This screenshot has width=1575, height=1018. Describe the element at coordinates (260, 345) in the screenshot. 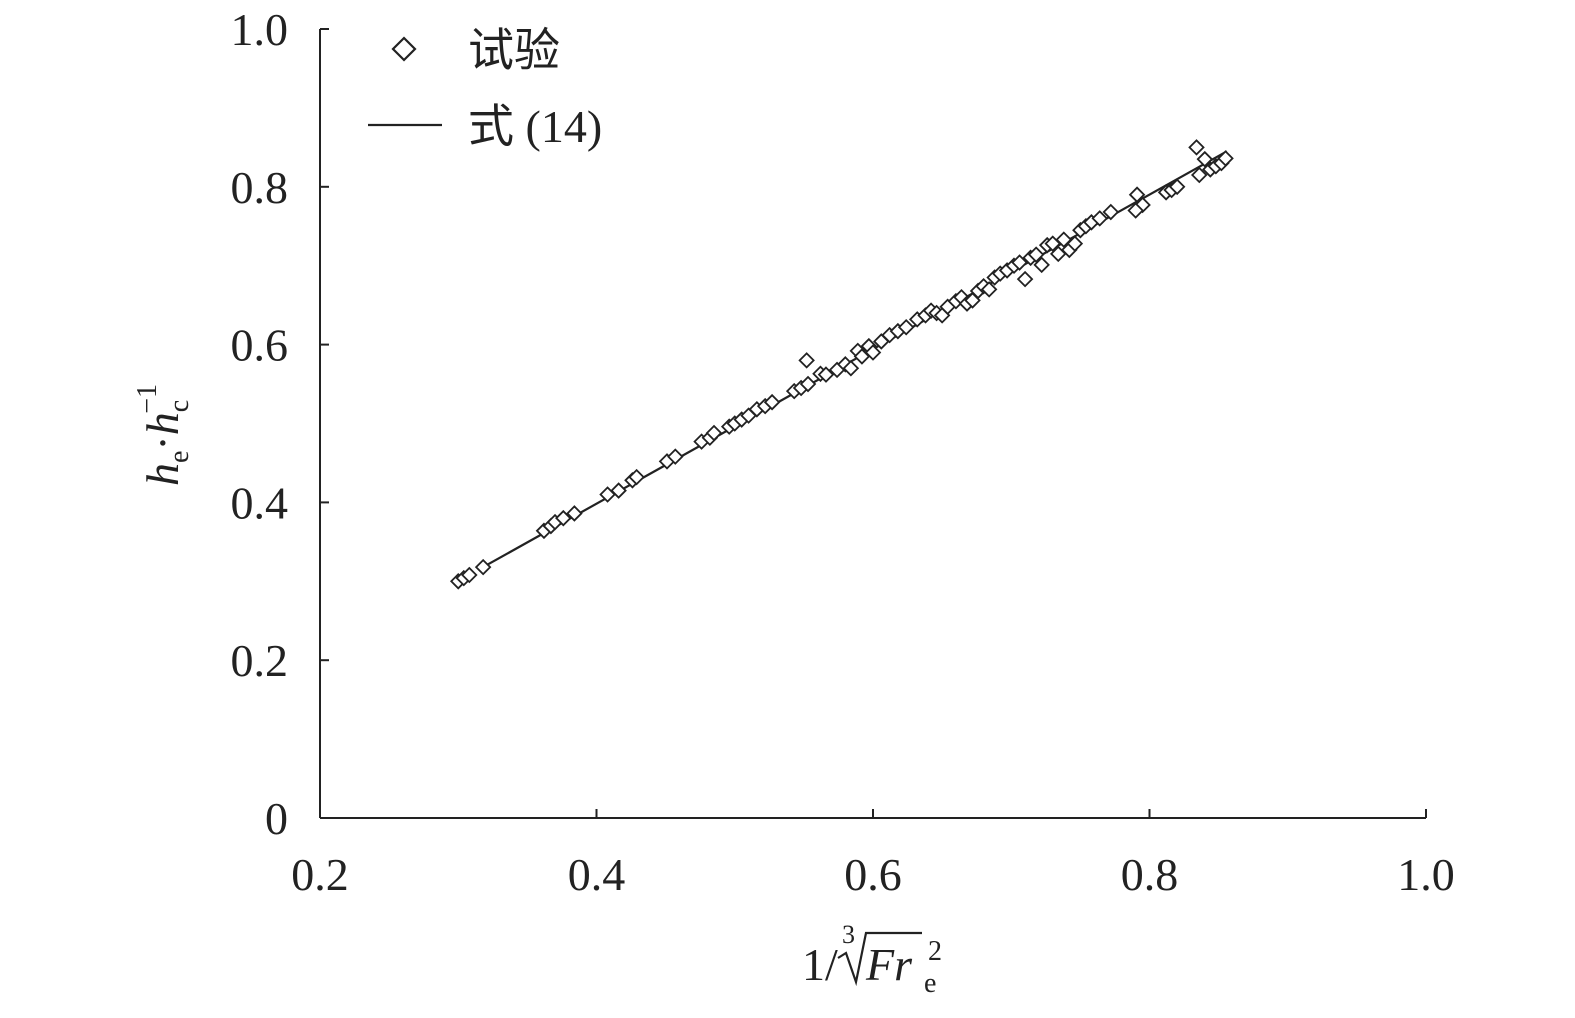

I see `y-tick-label: 0.6` at that location.